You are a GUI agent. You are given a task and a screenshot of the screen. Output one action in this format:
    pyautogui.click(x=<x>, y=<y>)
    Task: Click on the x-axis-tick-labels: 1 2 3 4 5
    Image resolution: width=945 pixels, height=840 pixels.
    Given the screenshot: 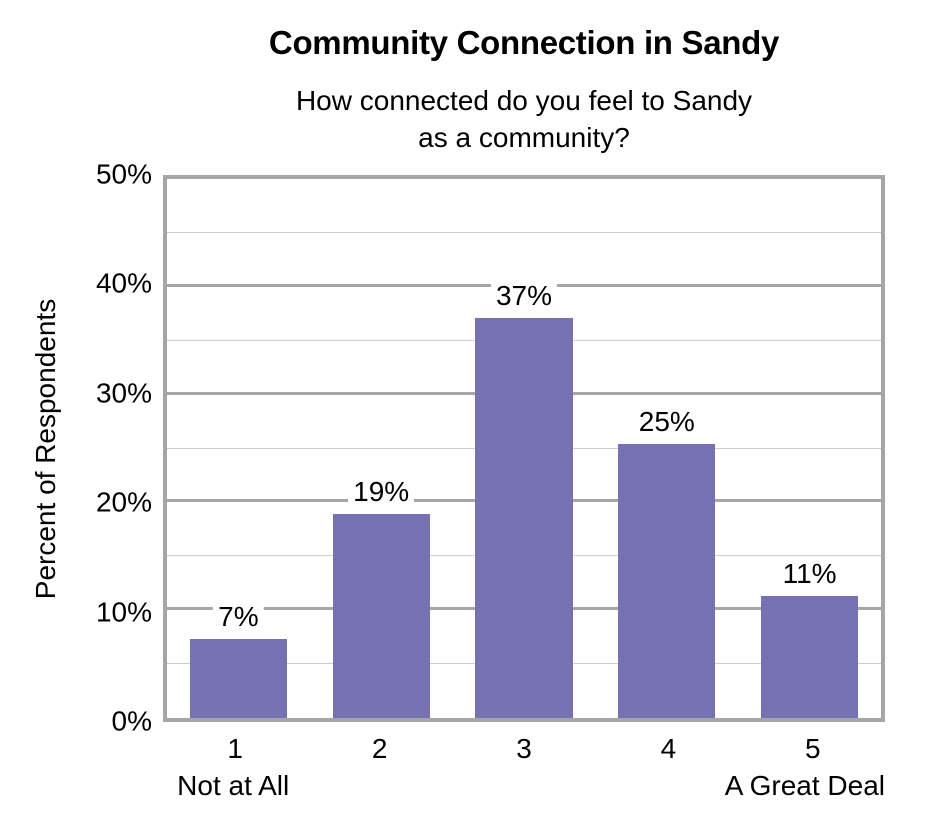 What is the action you would take?
    pyautogui.click(x=524, y=749)
    